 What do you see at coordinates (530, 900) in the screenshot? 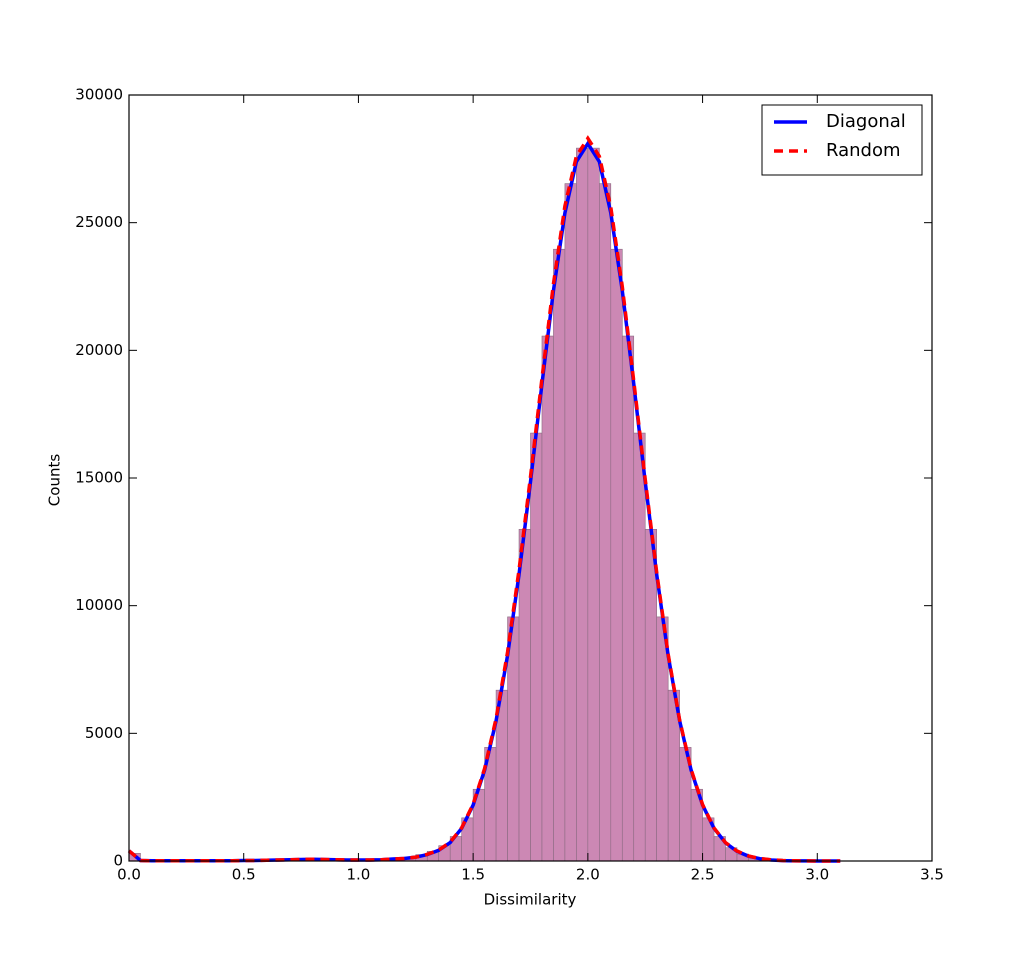
I see `x-axis-label: Dissimilarity` at bounding box center [530, 900].